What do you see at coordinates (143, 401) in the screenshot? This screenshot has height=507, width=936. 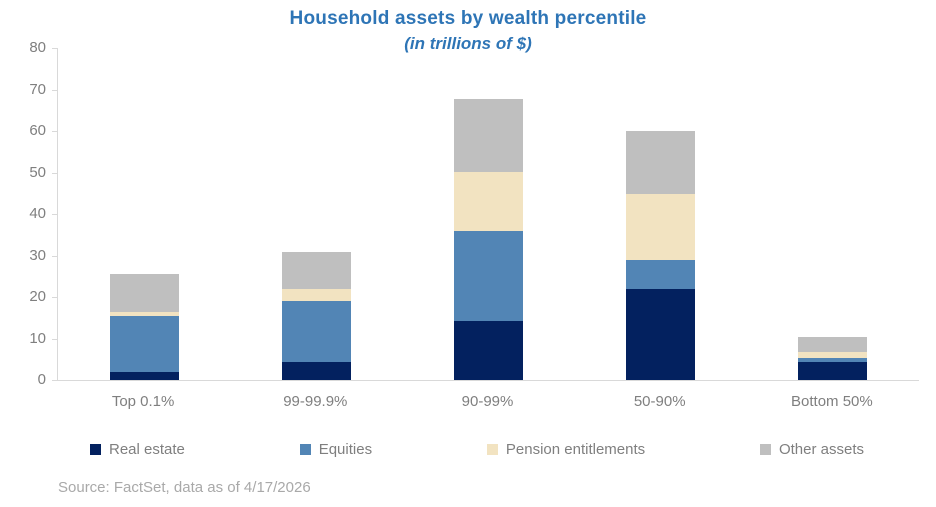 I see `x-axis-category-label: Top 0.1%` at bounding box center [143, 401].